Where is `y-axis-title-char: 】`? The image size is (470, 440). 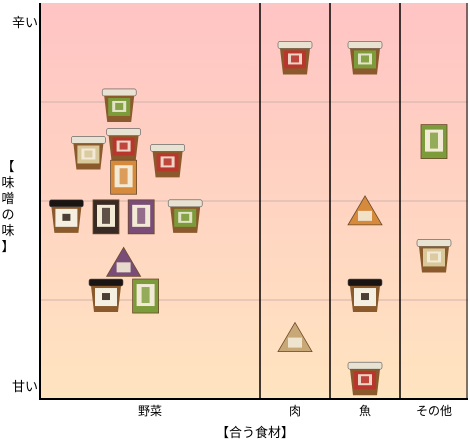
y-axis-title-char: 】 is located at coordinates (8, 247).